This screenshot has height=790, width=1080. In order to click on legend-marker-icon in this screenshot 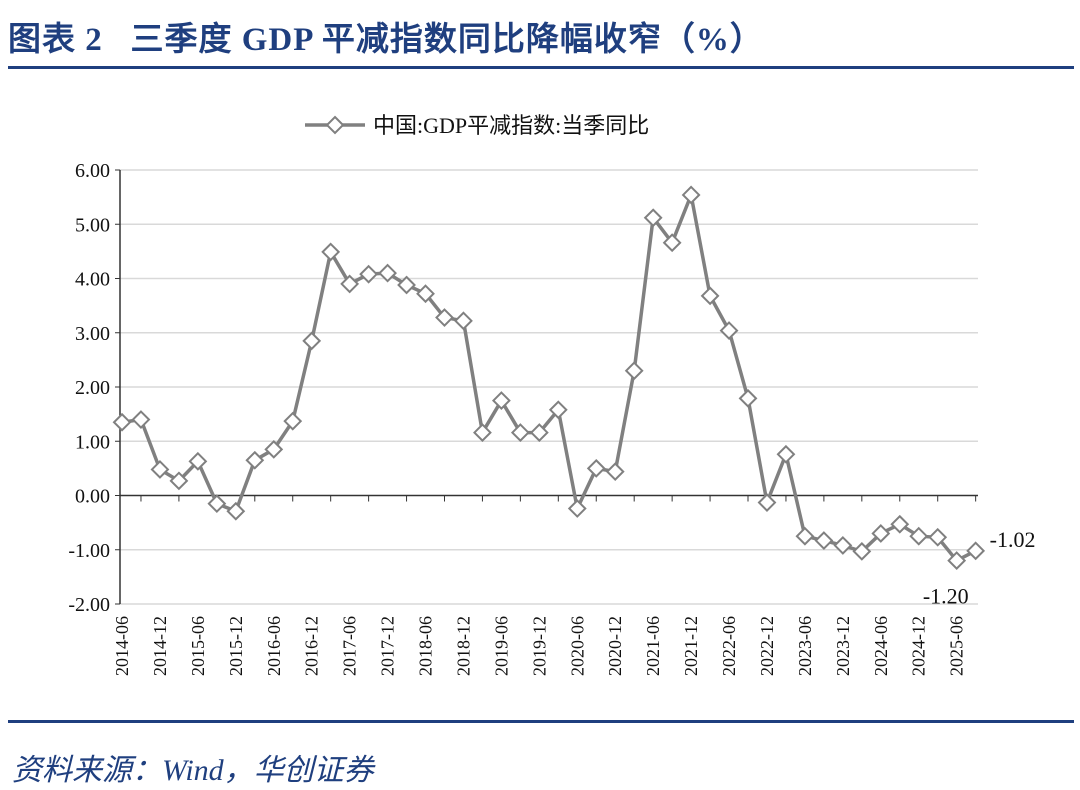, I will do `click(335, 125)`.